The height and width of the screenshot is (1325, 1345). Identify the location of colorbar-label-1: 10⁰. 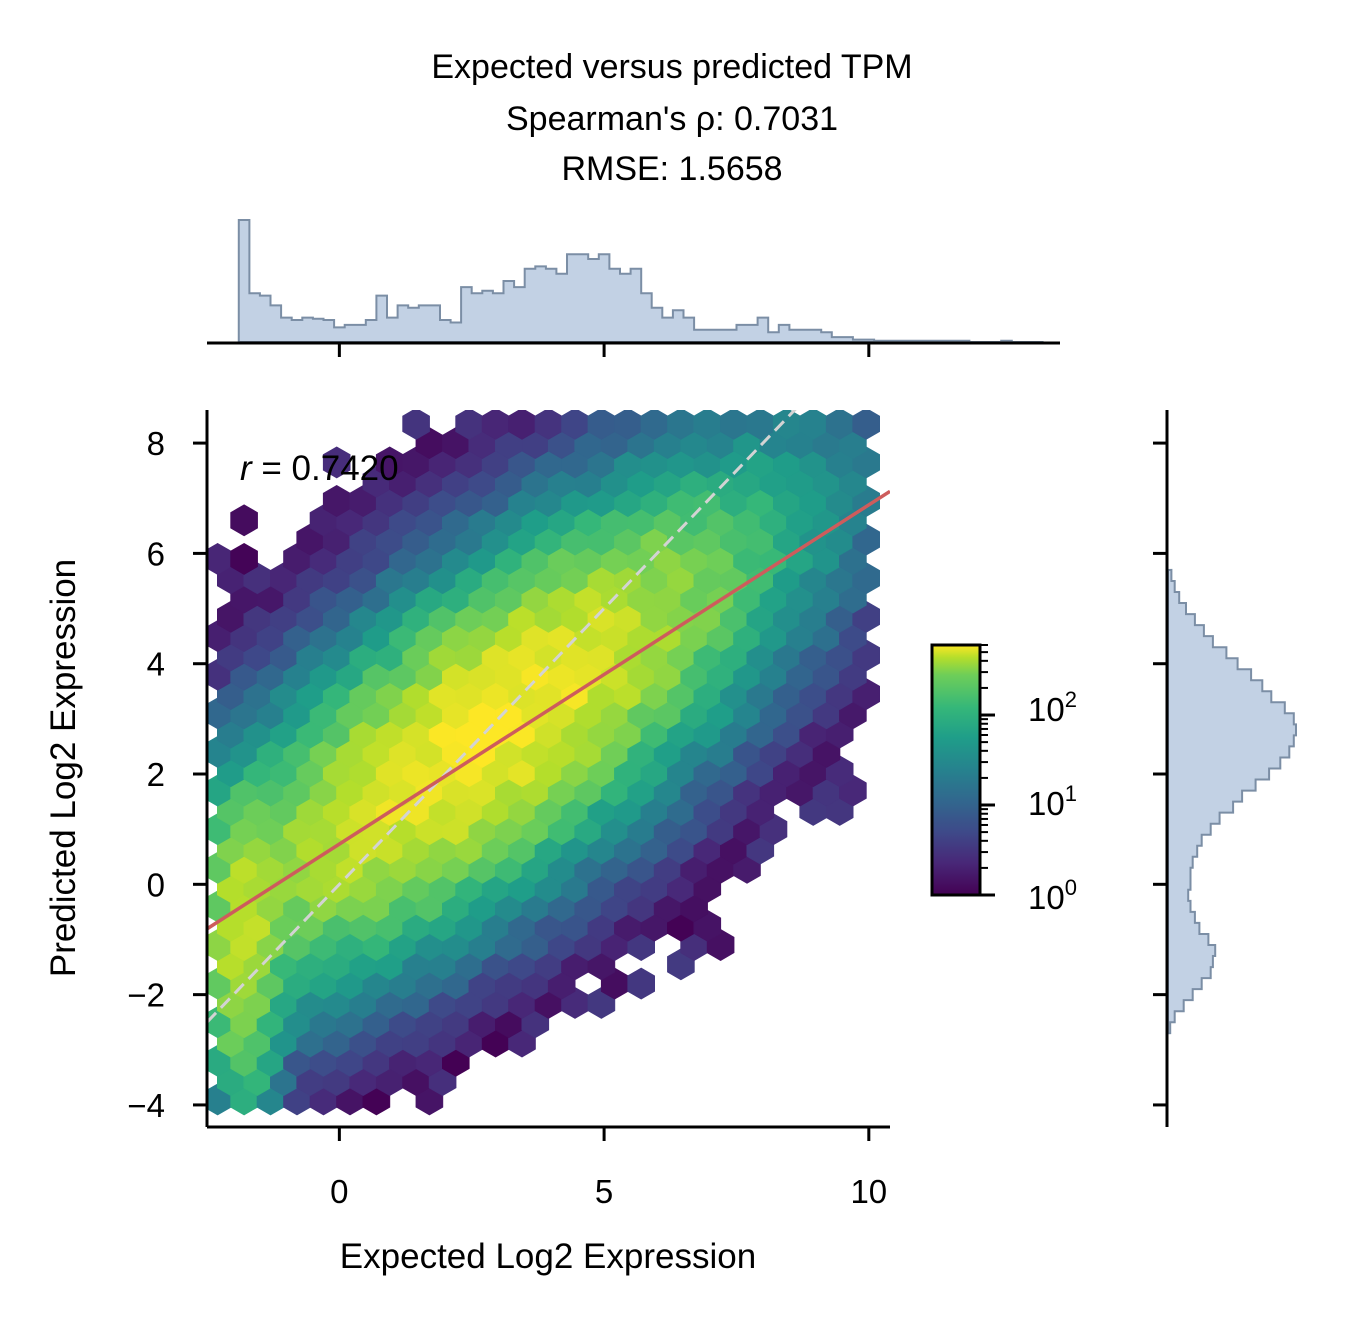
(1052, 895).